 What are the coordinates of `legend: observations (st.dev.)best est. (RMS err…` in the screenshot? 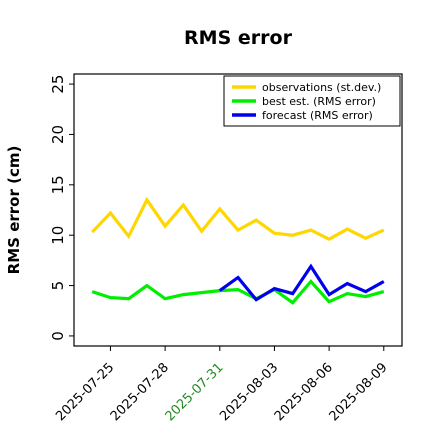 It's located at (312, 101).